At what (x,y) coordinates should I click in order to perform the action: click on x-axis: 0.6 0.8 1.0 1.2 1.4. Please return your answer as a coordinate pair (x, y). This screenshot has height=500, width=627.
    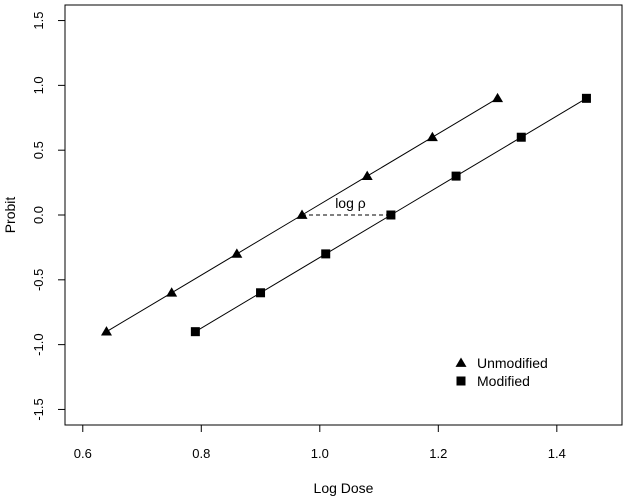
    Looking at the image, I should click on (320, 443).